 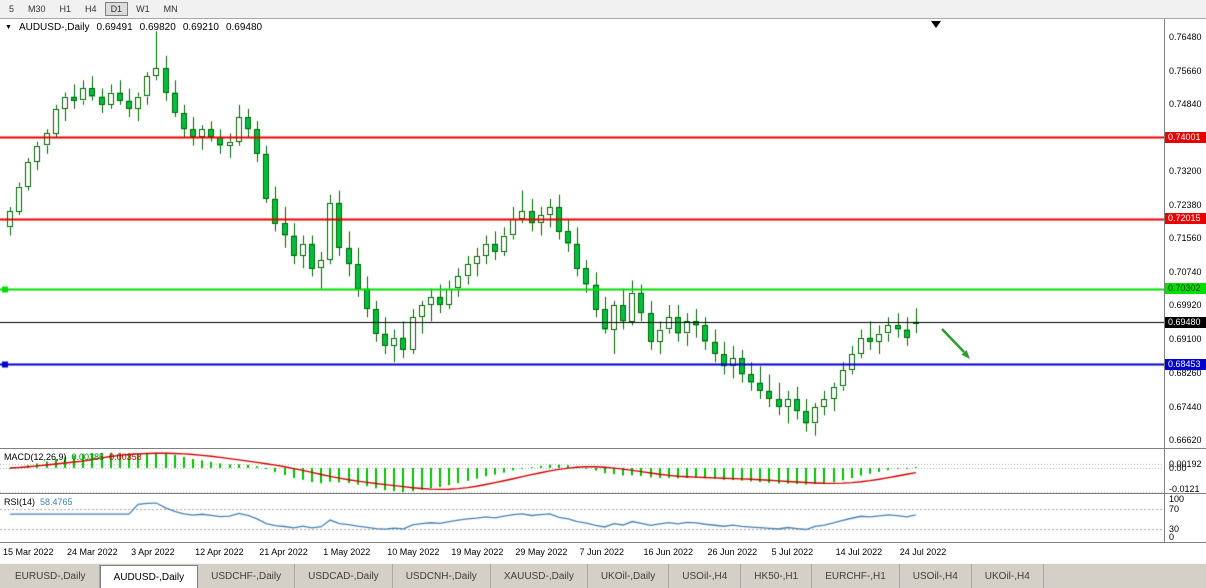 I want to click on date-tick: 1 May 2022, so click(x=347, y=552).